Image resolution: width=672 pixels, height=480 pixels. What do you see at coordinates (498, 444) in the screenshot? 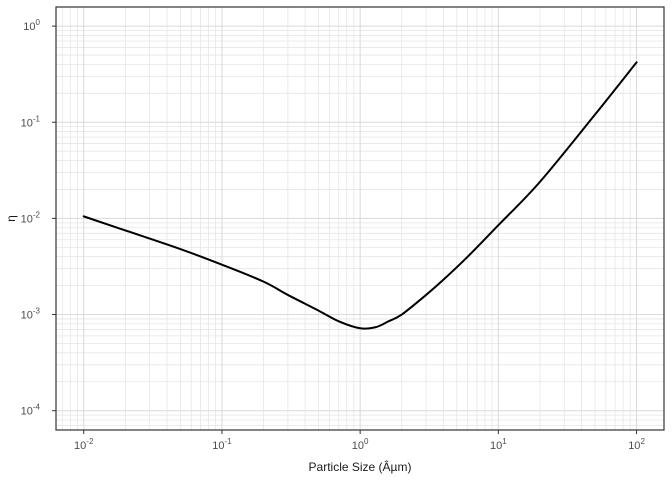
I see `x-tick-label: 10¹` at bounding box center [498, 444].